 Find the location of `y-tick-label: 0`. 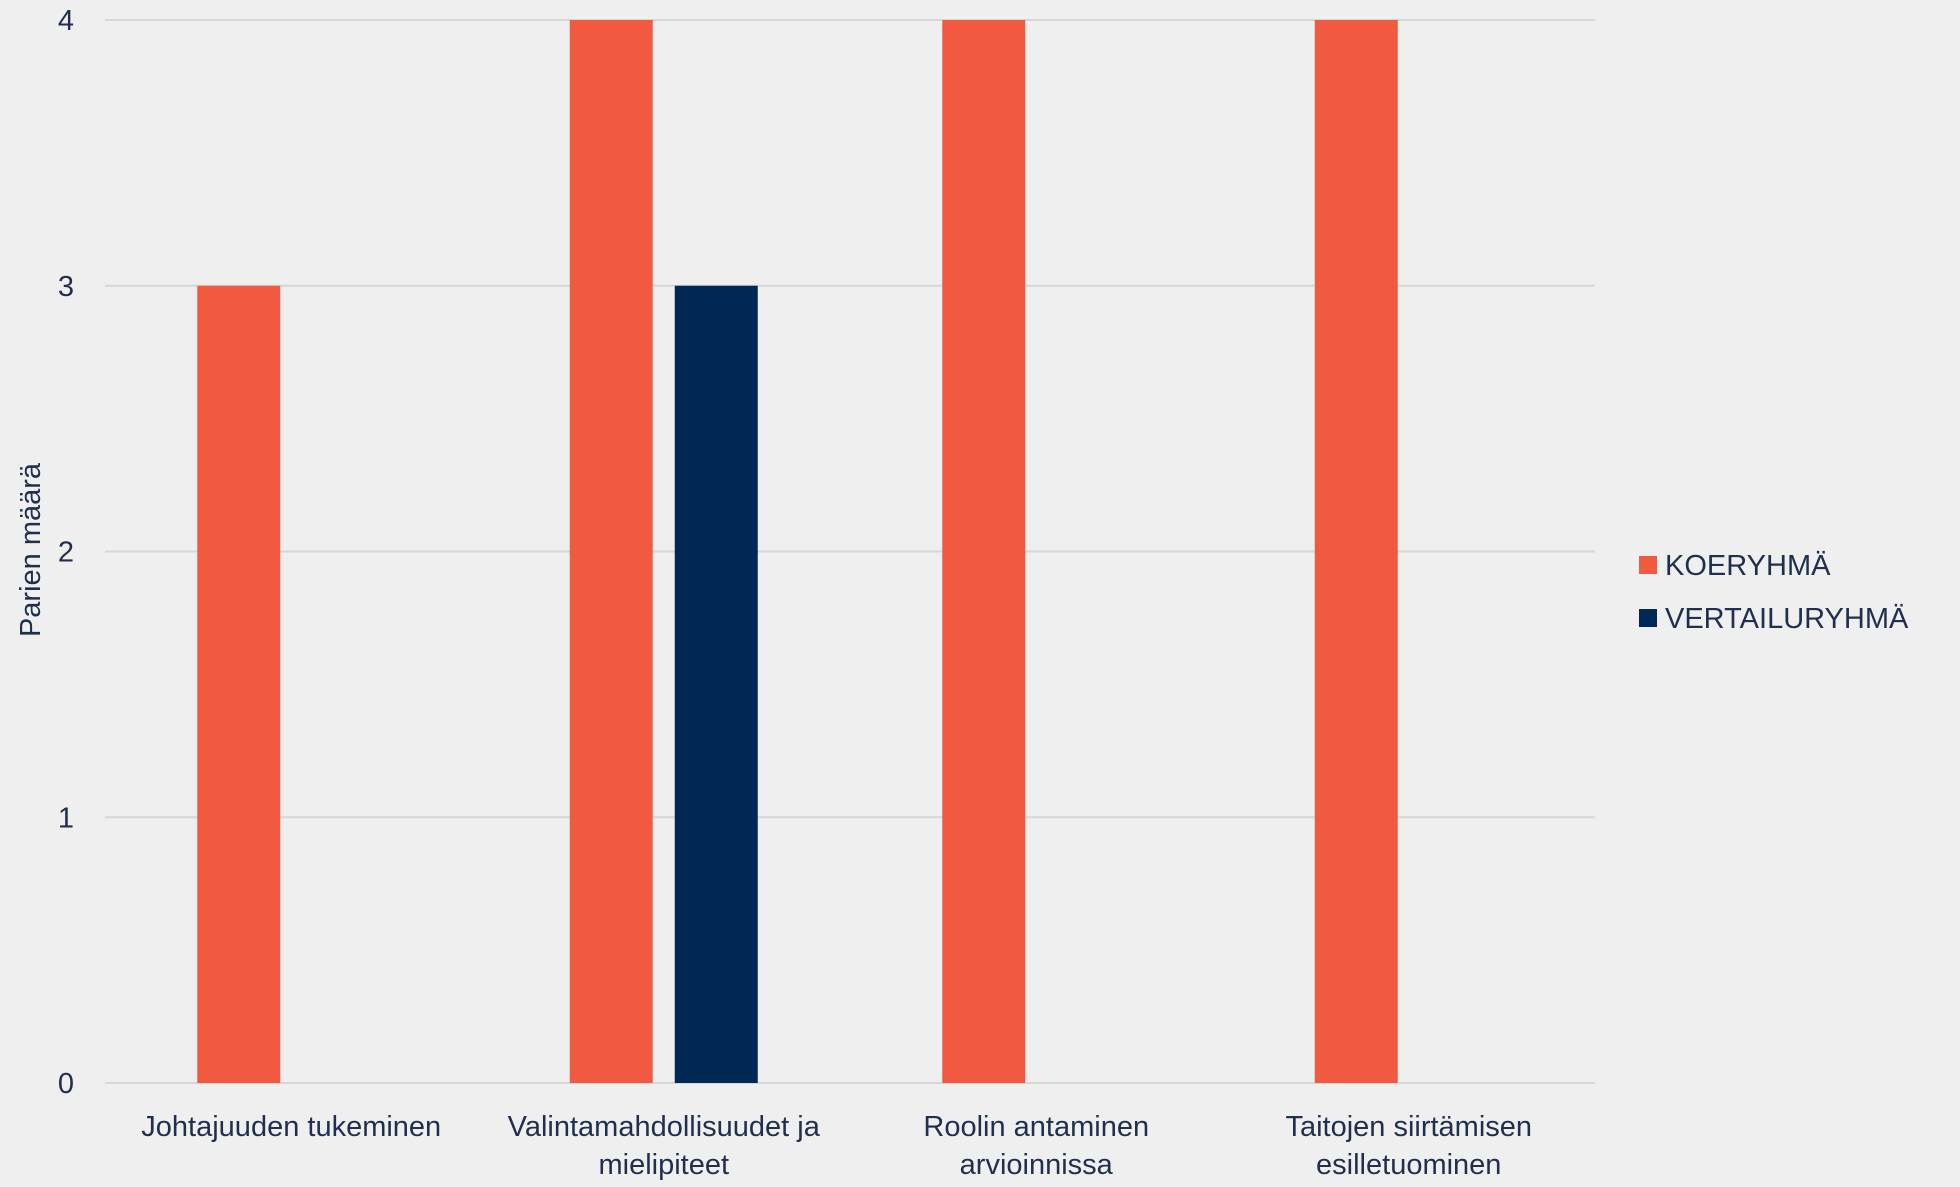

y-tick-label: 0 is located at coordinates (66, 1084).